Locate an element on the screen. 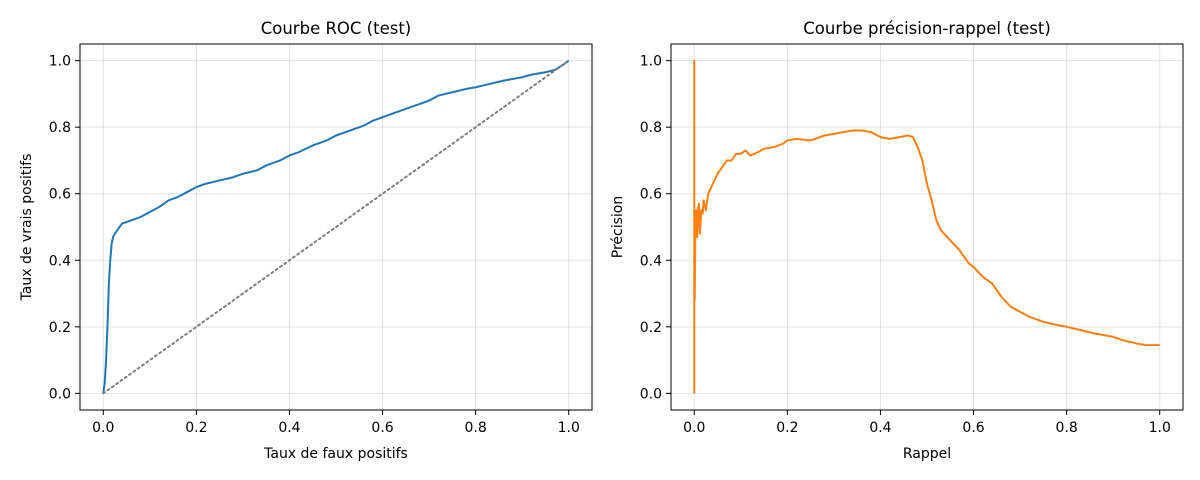 Image resolution: width=1200 pixels, height=480 pixels. x-axis-label: Taux de faux positifs is located at coordinates (335, 454).